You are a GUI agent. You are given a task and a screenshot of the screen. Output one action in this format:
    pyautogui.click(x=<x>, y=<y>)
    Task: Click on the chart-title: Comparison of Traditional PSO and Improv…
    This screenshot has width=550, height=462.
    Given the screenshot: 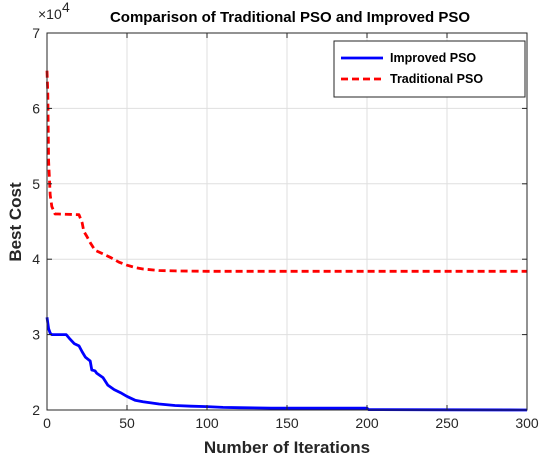 What is the action you would take?
    pyautogui.click(x=290, y=17)
    